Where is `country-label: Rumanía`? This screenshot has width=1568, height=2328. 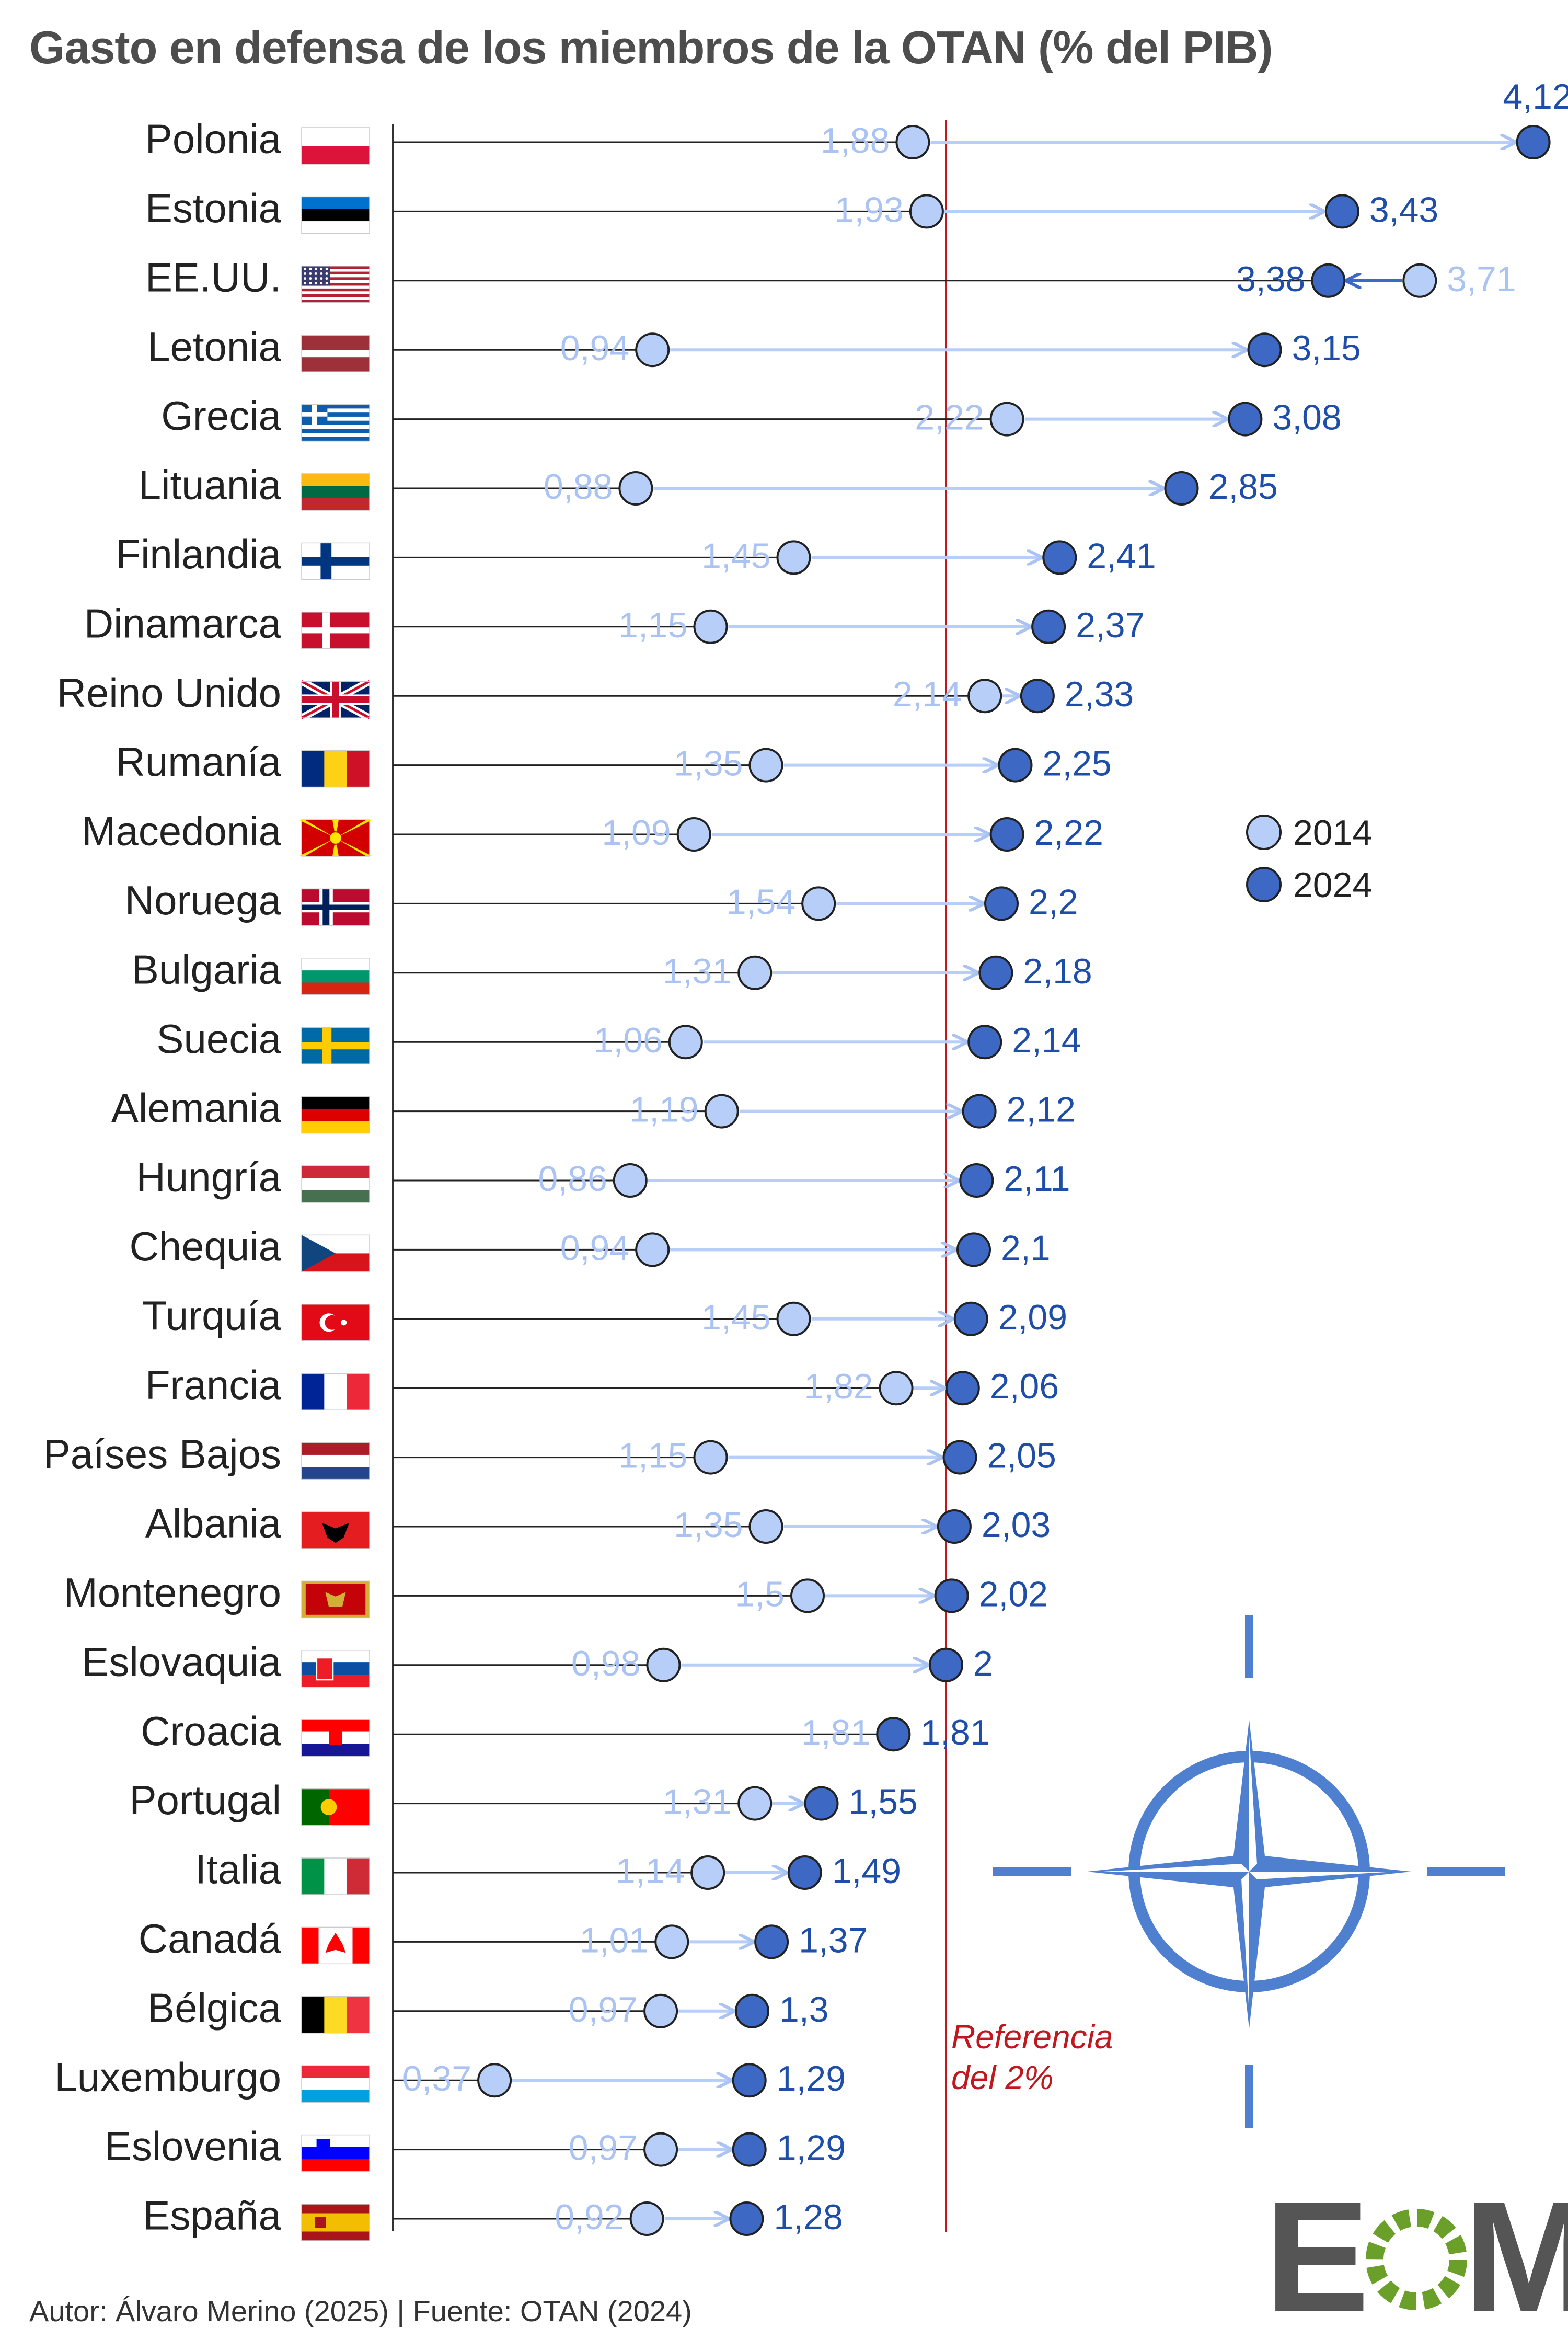 country-label: Rumanía is located at coordinates (199, 762).